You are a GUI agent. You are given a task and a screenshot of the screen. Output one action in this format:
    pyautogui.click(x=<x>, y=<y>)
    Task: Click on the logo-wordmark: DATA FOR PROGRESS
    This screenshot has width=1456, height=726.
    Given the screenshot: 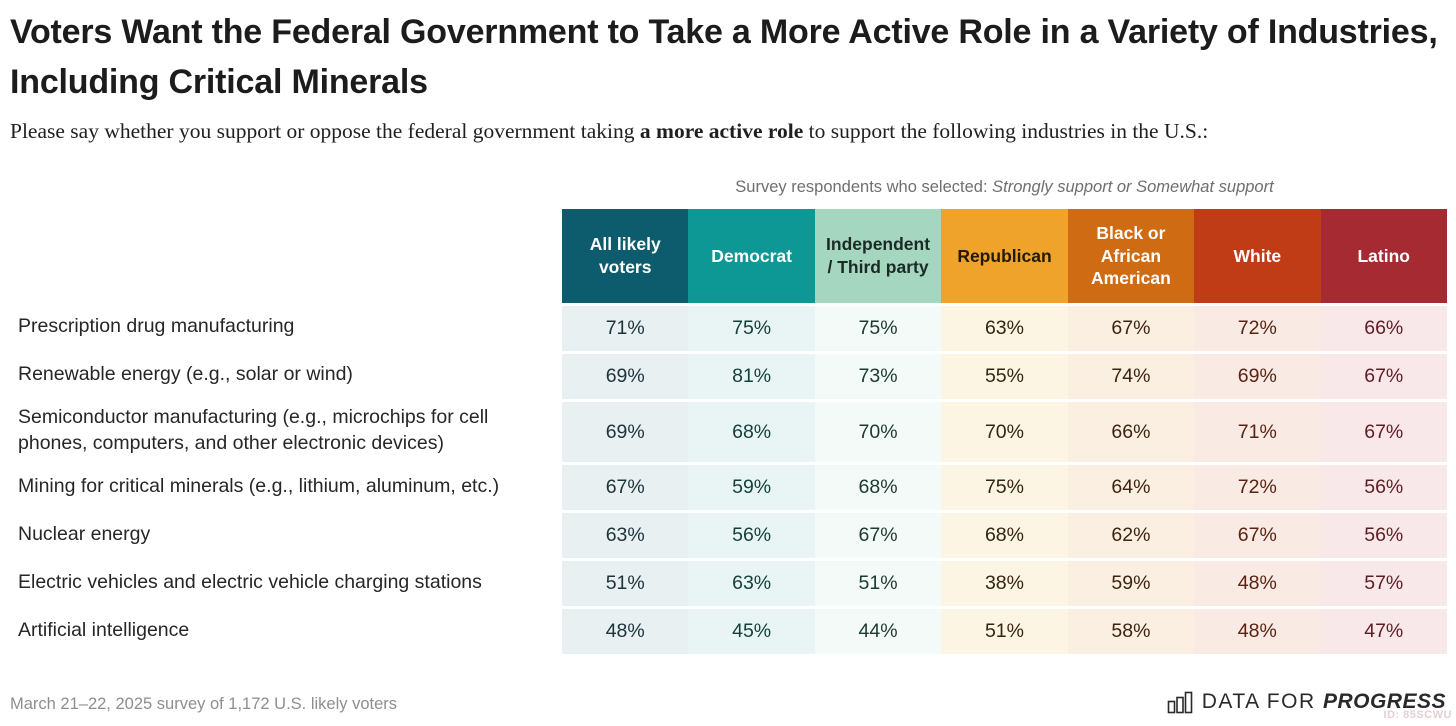 What is the action you would take?
    pyautogui.click(x=1324, y=702)
    